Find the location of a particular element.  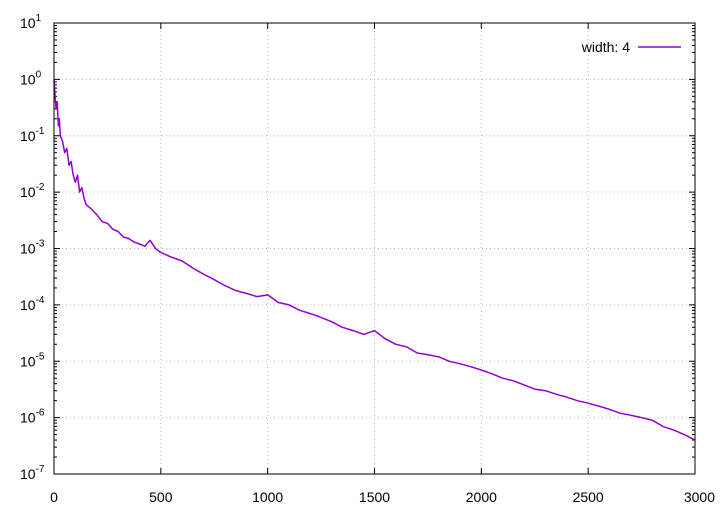

y-tick-label: 10⁰ is located at coordinates (31, 78).